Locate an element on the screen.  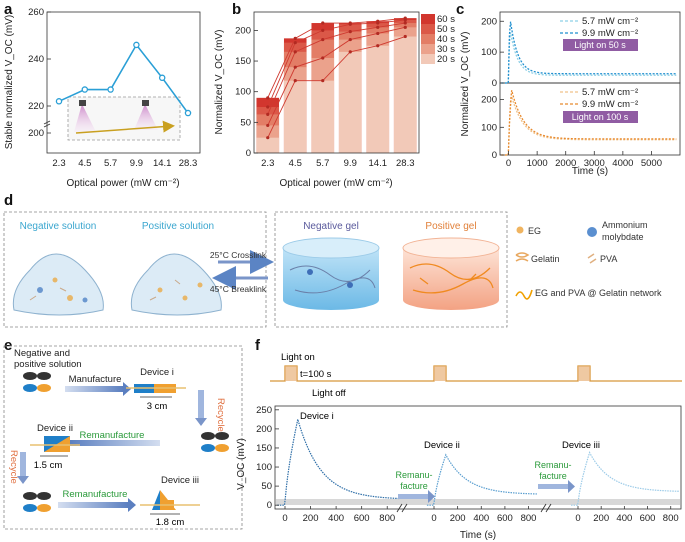
legend-network: EG and PVA @ Gelatin network is located at coordinates (598, 293).